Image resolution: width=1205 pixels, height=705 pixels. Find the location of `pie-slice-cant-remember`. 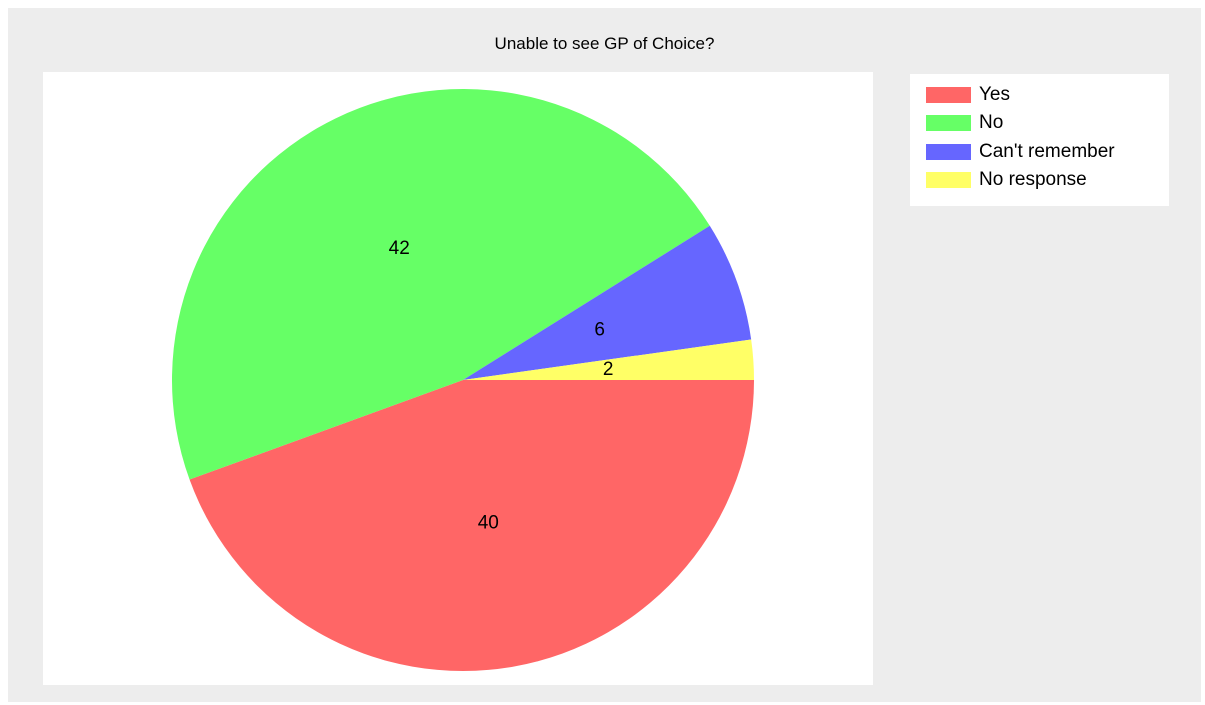

pie-slice-cant-remember is located at coordinates (607, 302).